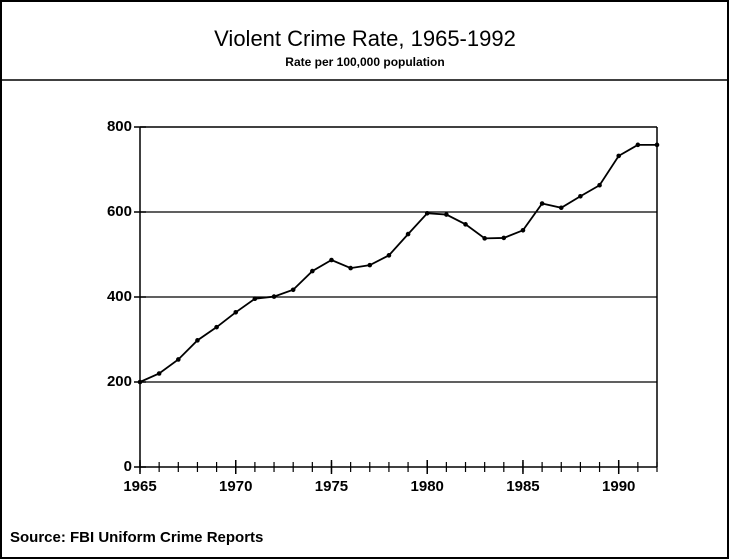  What do you see at coordinates (119, 296) in the screenshot?
I see `y-tick-label: 400` at bounding box center [119, 296].